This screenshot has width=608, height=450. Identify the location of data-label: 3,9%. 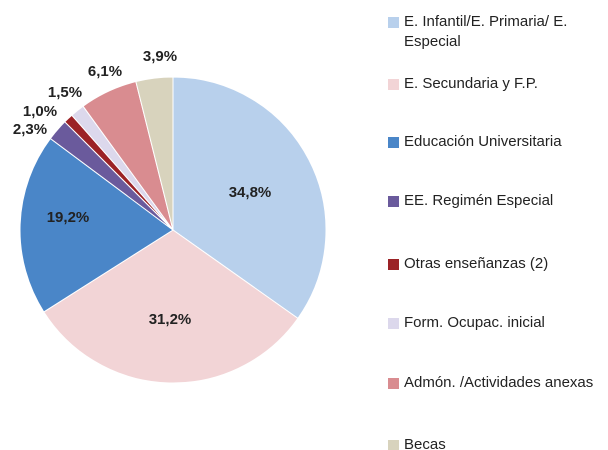
(160, 56).